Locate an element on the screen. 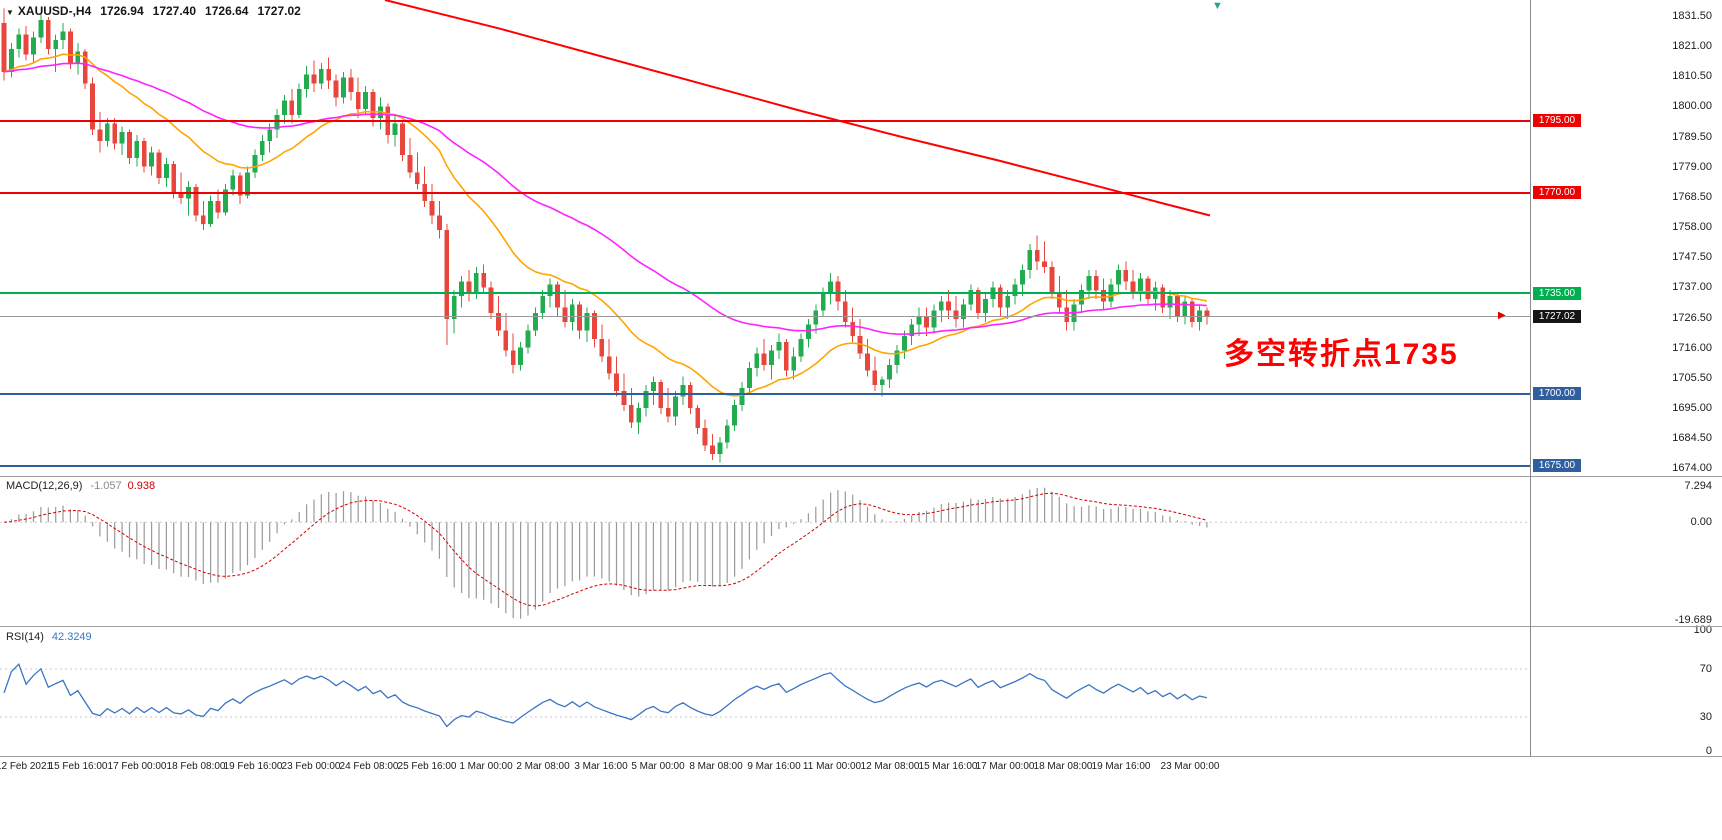  rsi-canvas is located at coordinates (765, 692).